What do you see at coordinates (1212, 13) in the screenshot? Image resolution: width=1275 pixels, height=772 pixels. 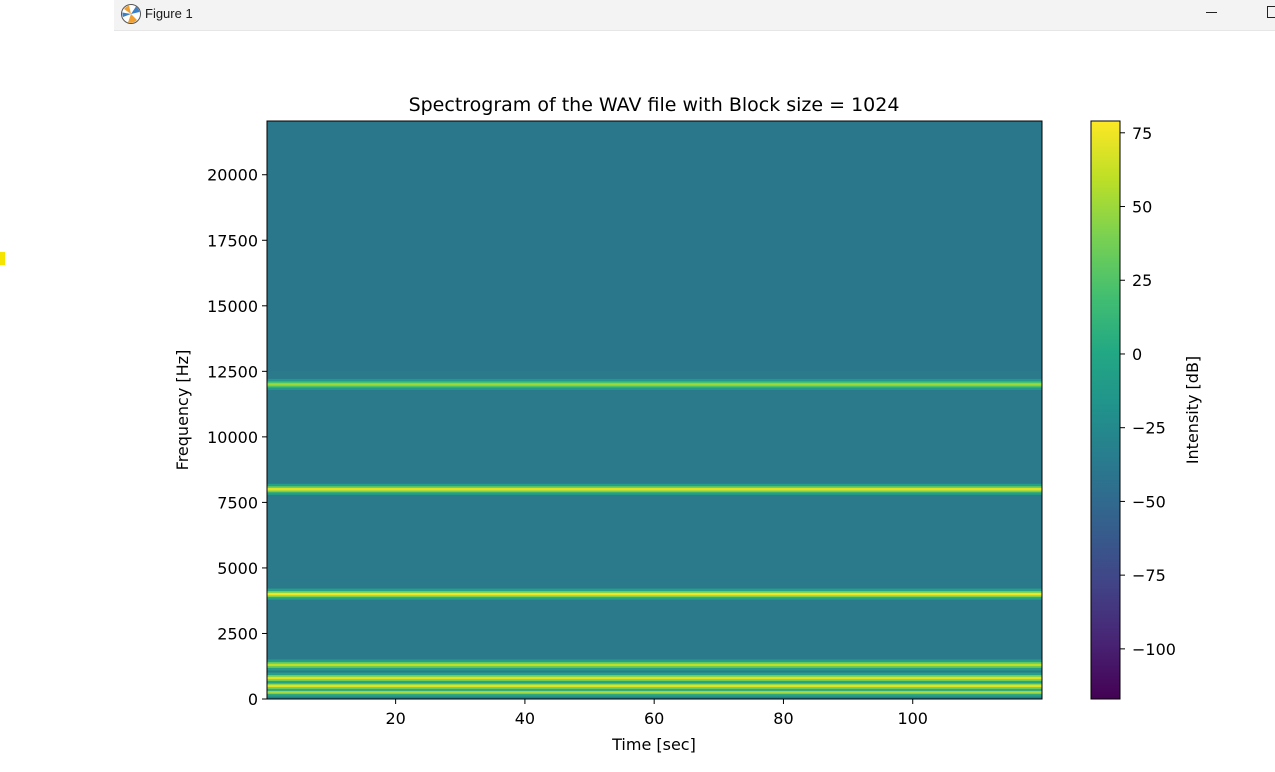 I see `minimize-icon` at bounding box center [1212, 13].